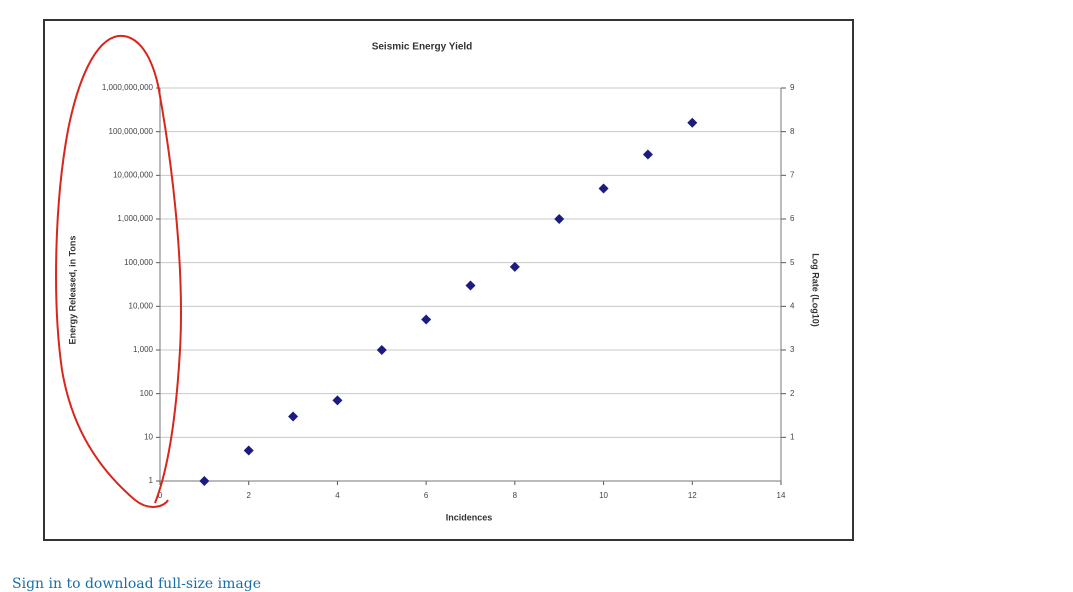 The width and height of the screenshot is (1073, 592). What do you see at coordinates (248, 495) in the screenshot?
I see `x-tick-label: 2` at bounding box center [248, 495].